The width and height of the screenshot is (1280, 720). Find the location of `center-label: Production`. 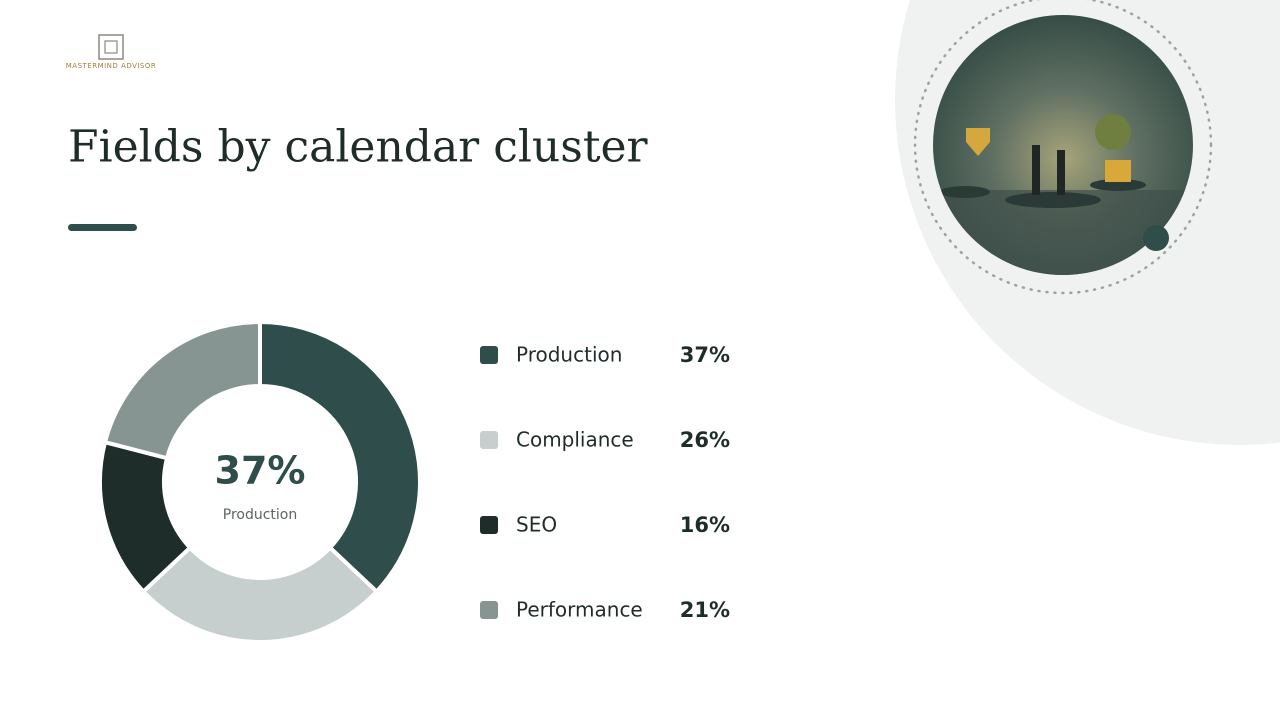

center-label: Production is located at coordinates (260, 515).